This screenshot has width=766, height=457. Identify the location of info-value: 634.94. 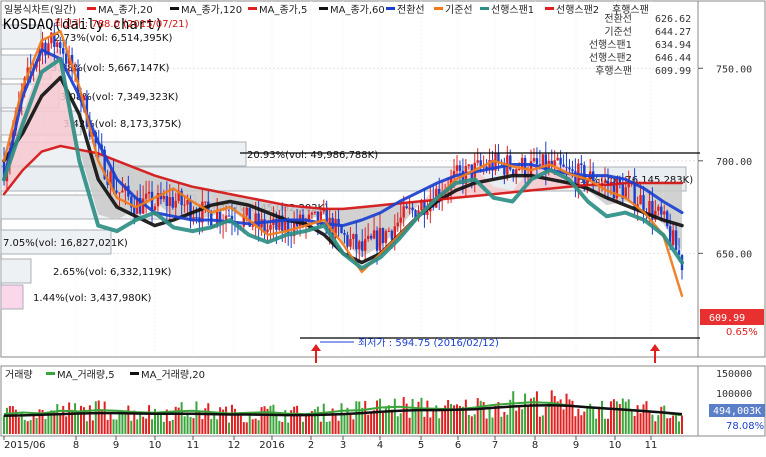
(673, 45).